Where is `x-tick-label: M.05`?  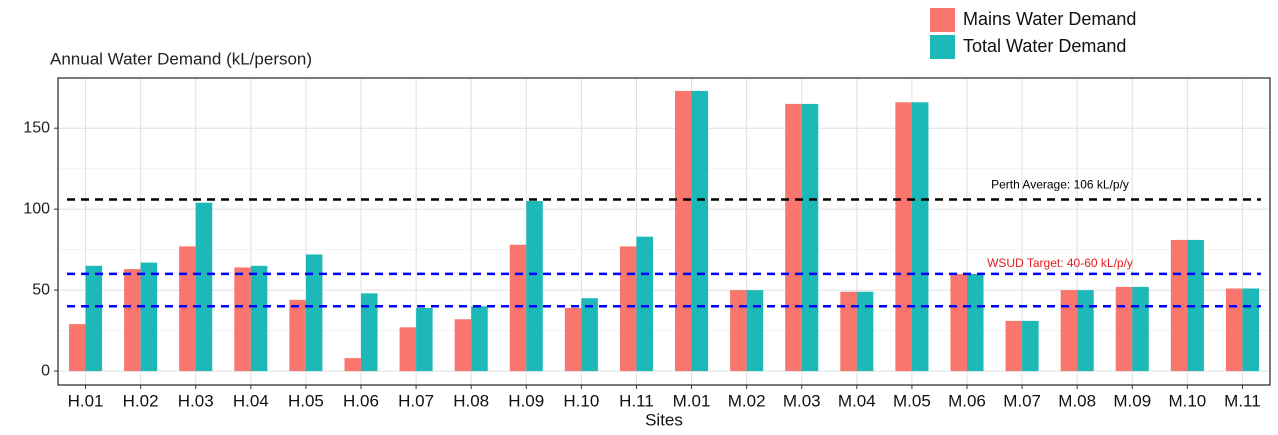
x-tick-label: M.05 is located at coordinates (912, 400).